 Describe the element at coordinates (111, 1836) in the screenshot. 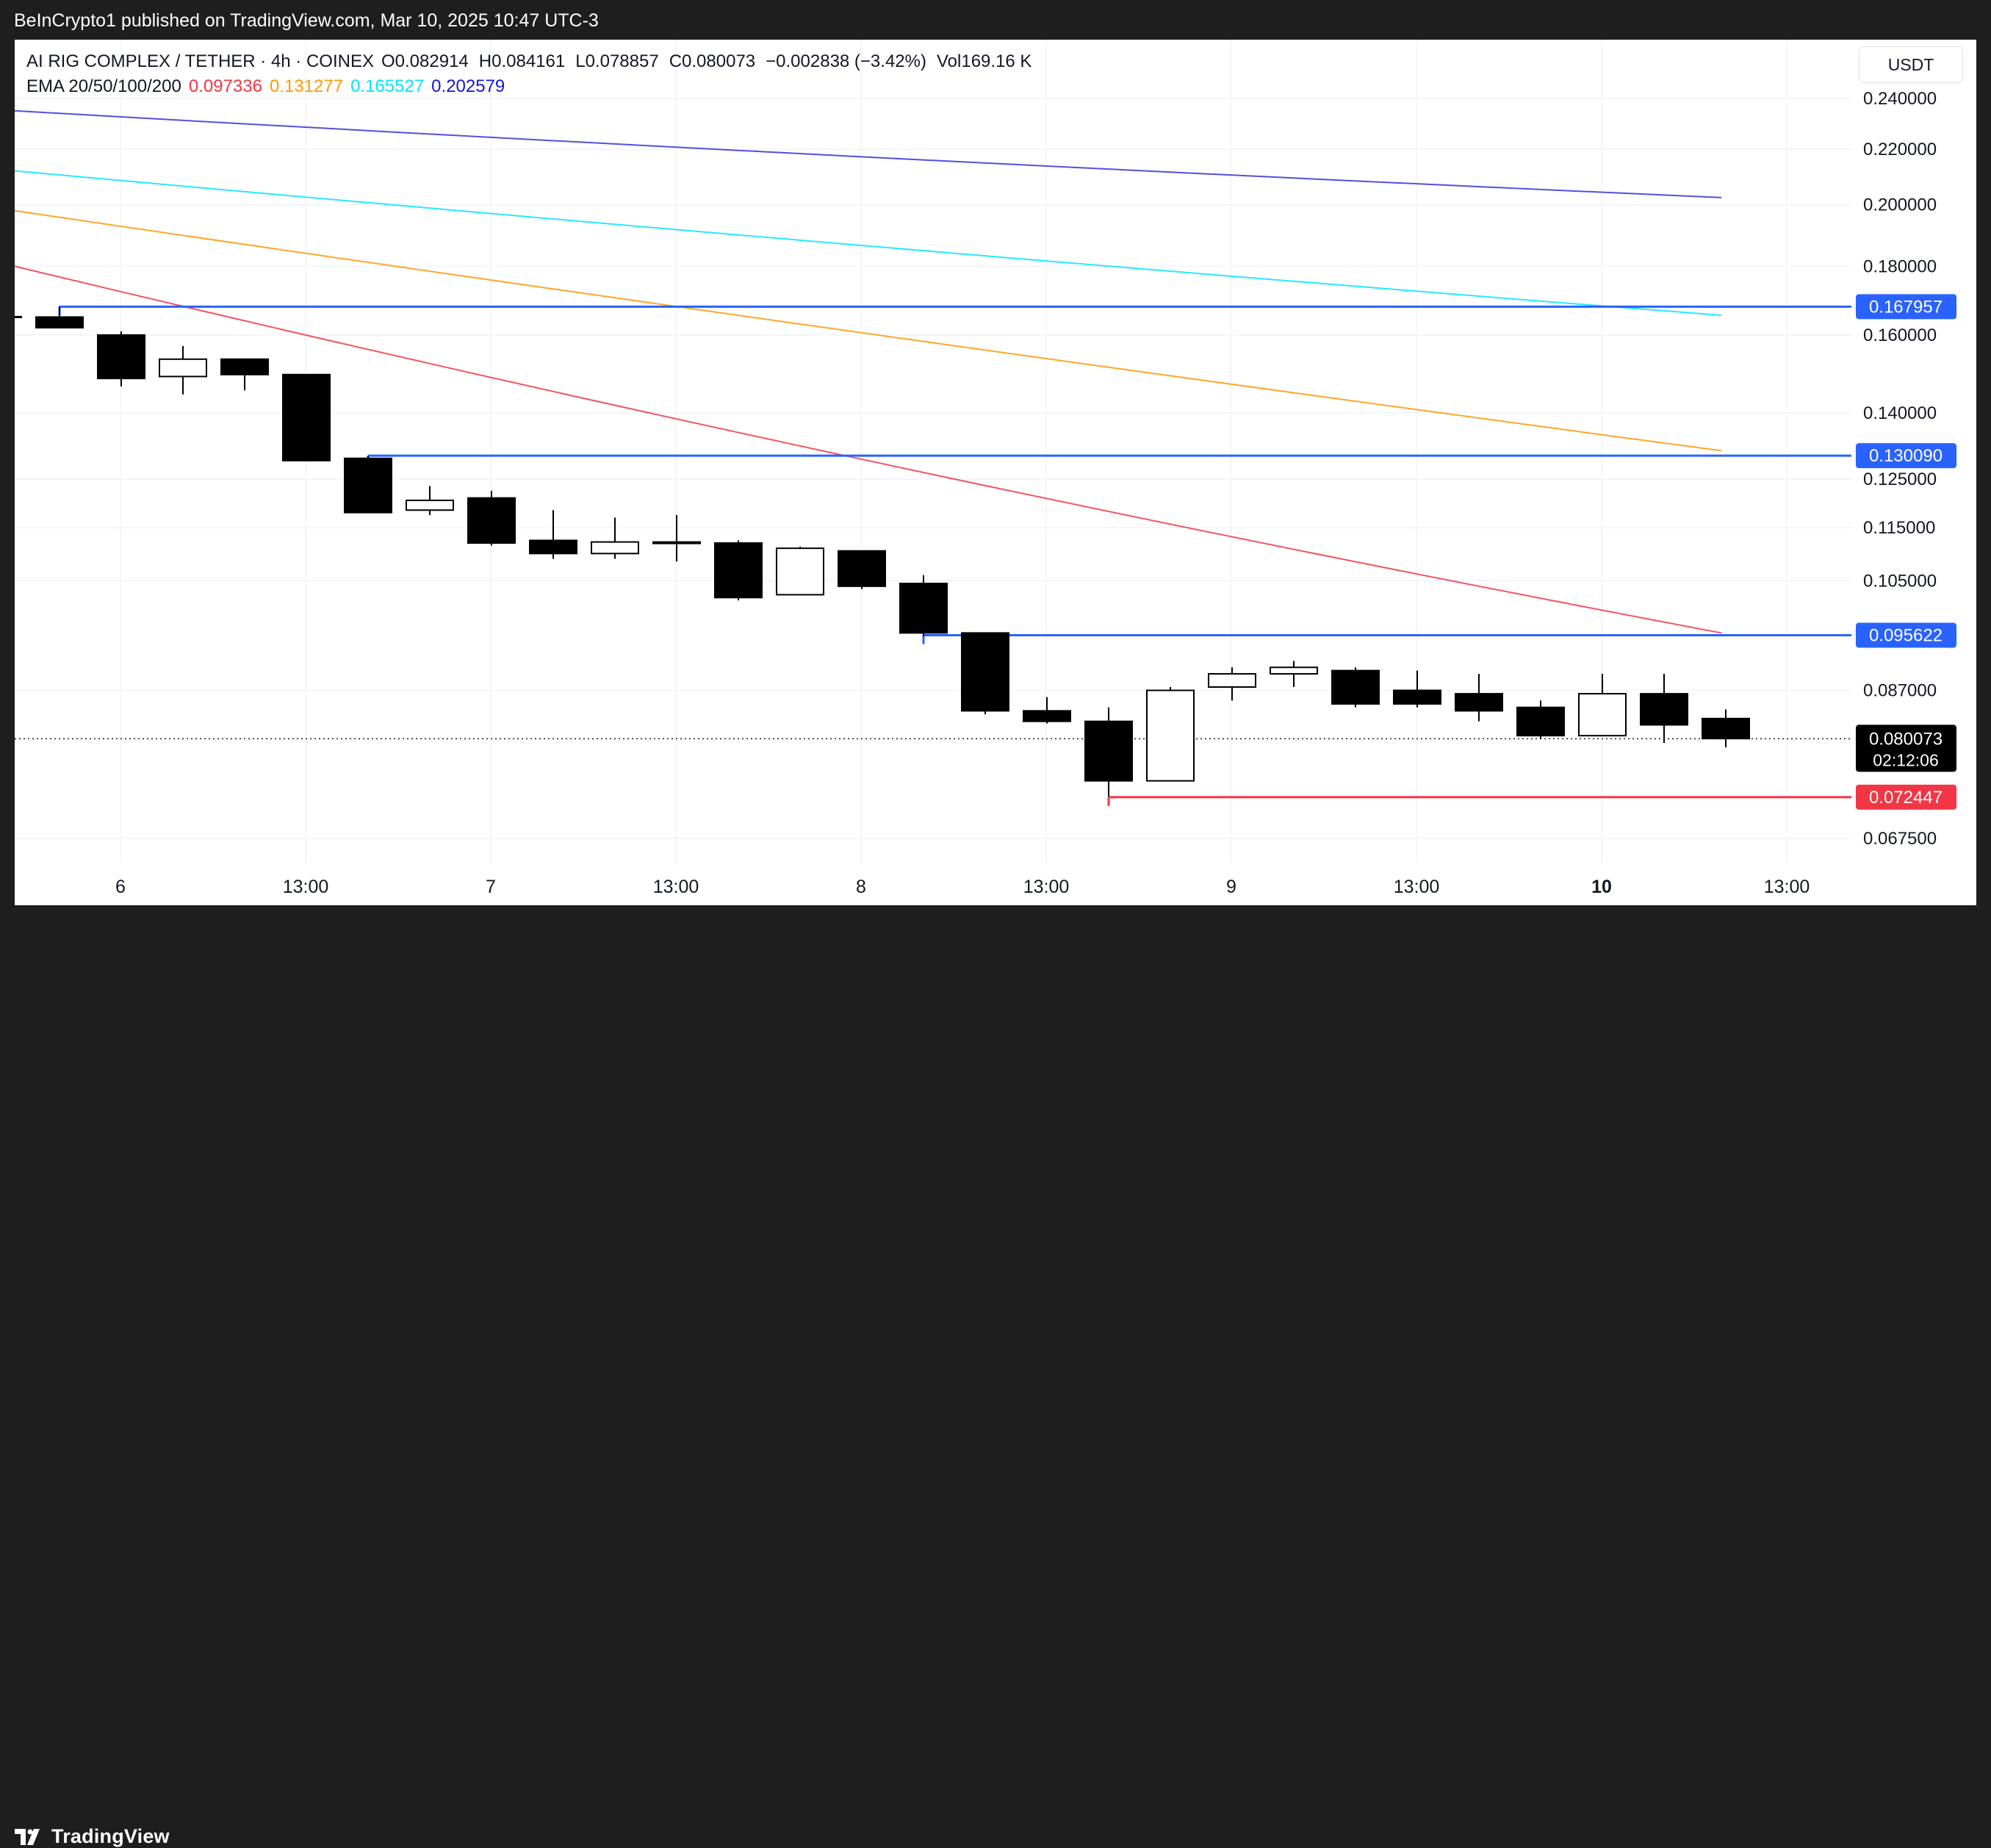

I see `tradingview-logo-text: TradingView` at that location.